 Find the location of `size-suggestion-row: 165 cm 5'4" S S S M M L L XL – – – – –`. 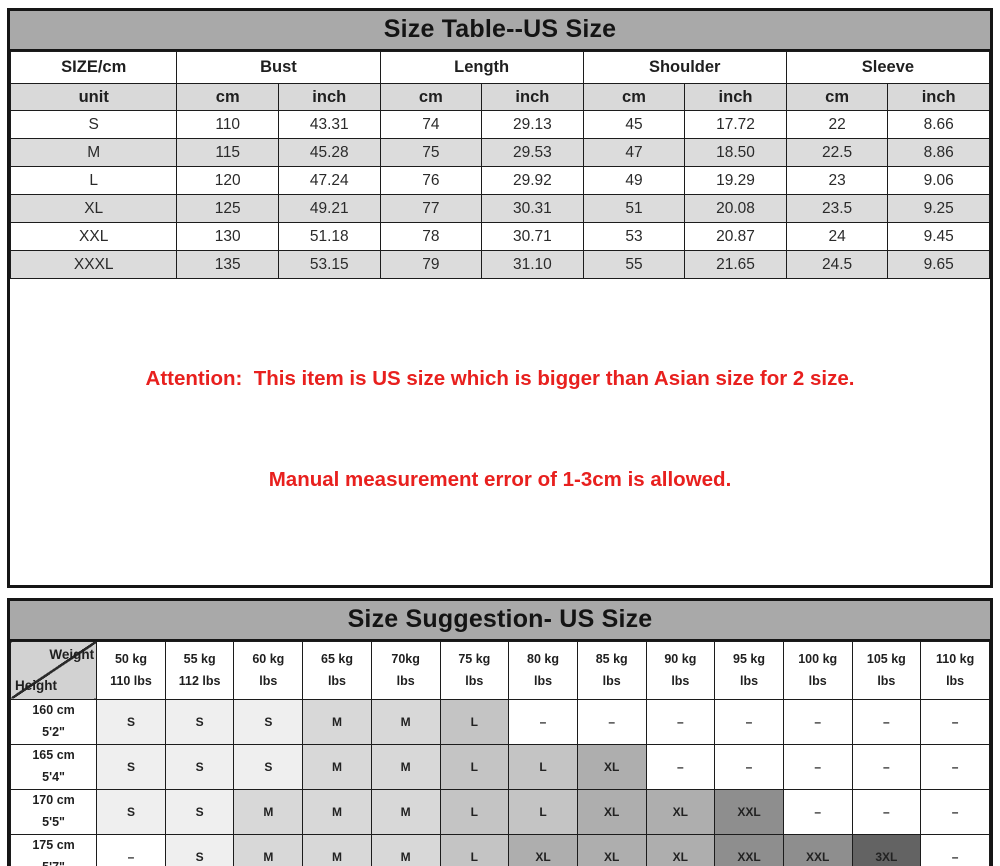

size-suggestion-row: 165 cm 5'4" S S S M M L L XL – – – – – is located at coordinates (499, 766).